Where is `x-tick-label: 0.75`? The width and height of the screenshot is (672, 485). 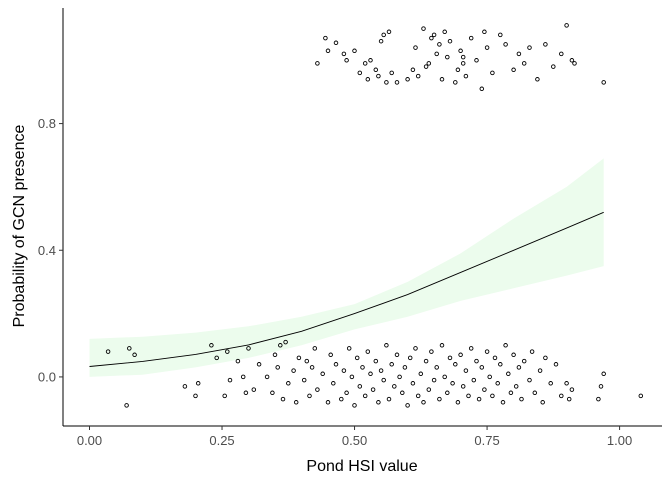
x-tick-label: 0.75 is located at coordinates (486, 440).